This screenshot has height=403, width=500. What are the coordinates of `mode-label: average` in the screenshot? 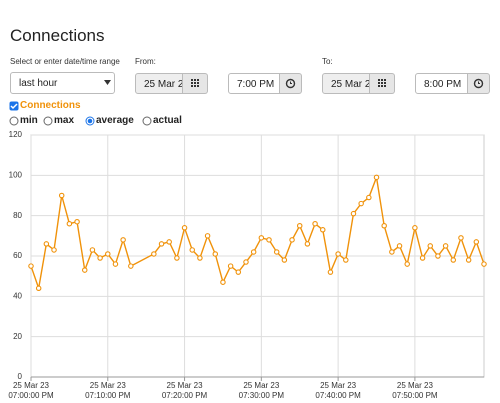 It's located at (115, 120).